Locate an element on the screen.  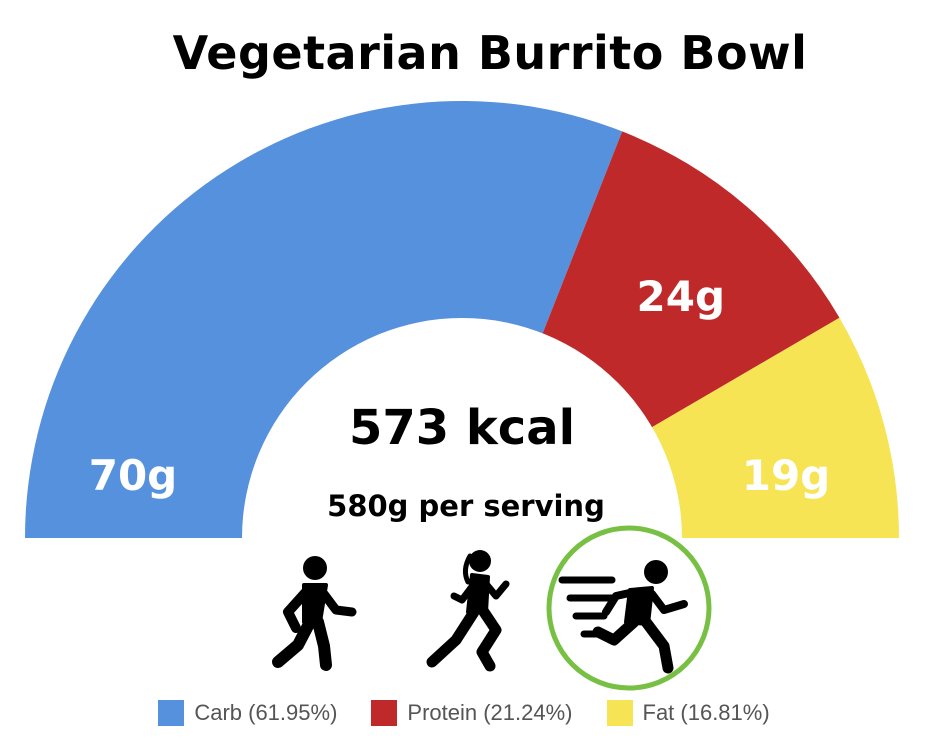
legend-swatch-carb is located at coordinates (171, 713).